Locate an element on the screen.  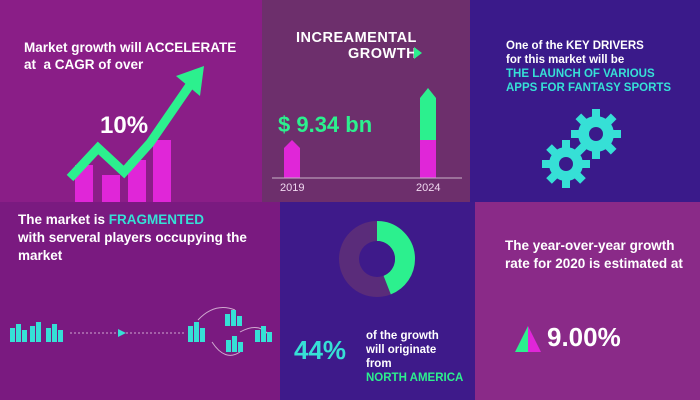
triangle-up-icon is located at coordinates (528, 339).